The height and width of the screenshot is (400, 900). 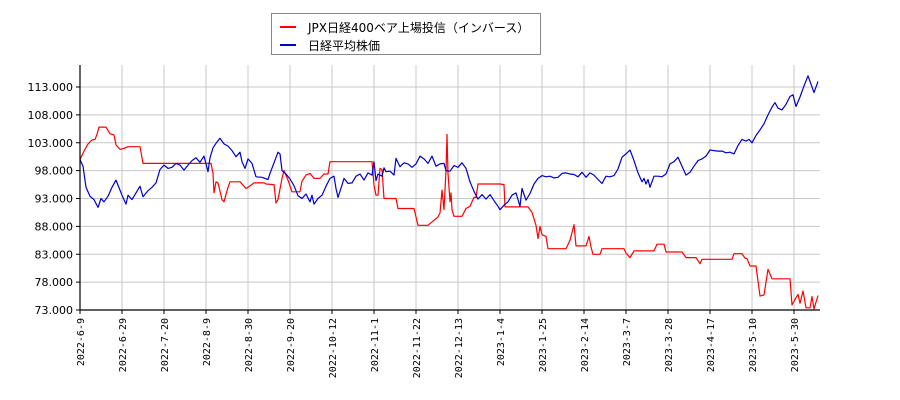 What do you see at coordinates (344, 45) in the screenshot?
I see `legend-label: 日経平均株価` at bounding box center [344, 45].